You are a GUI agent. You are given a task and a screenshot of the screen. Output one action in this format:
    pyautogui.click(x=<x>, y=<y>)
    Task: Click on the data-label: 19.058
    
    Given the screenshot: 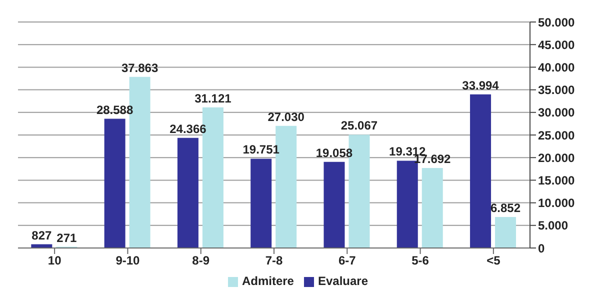 What is the action you would take?
    pyautogui.click(x=334, y=153)
    